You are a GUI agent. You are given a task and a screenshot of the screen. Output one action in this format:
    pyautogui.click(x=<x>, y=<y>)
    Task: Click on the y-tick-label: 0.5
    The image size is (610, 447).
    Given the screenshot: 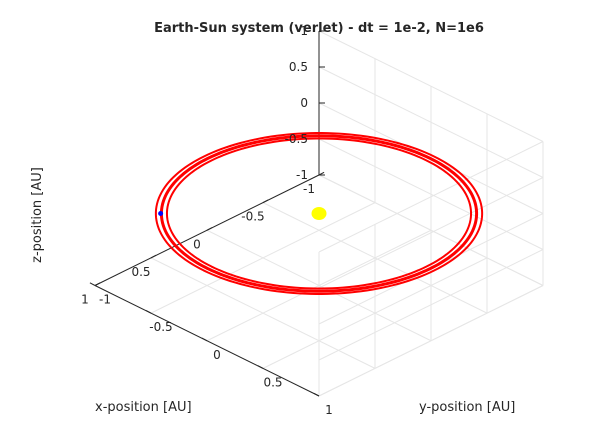 What is the action you would take?
    pyautogui.click(x=272, y=382)
    